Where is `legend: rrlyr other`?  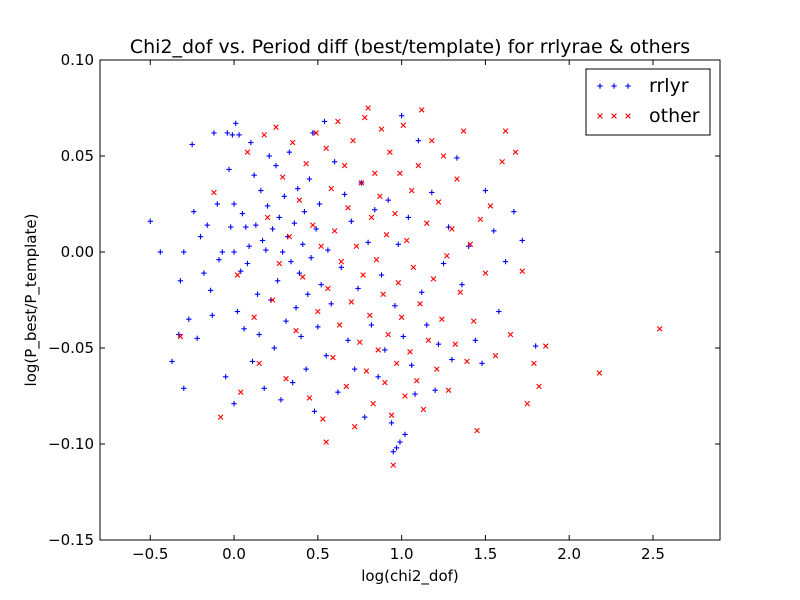 legend: rrlyr other is located at coordinates (648, 102).